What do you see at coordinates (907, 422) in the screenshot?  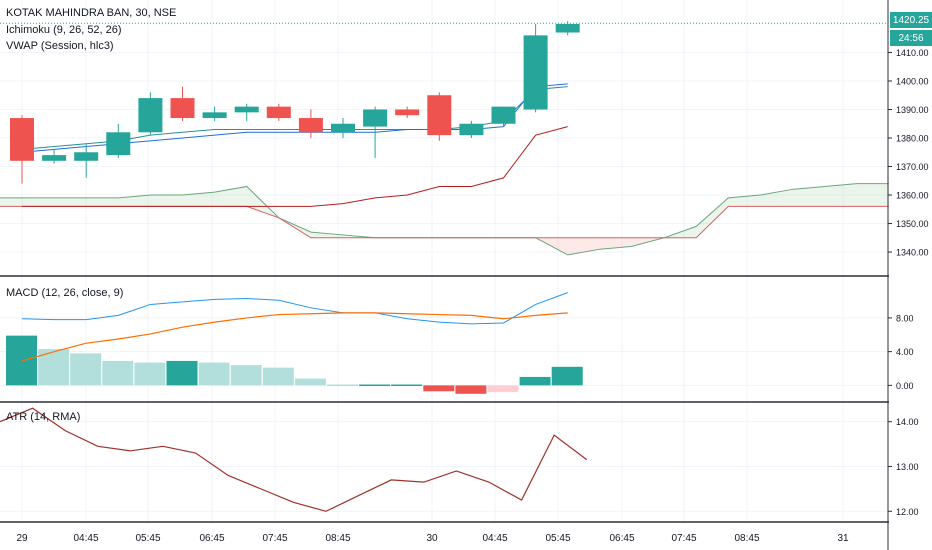 I see `atr-tick-label: 14.00` at bounding box center [907, 422].